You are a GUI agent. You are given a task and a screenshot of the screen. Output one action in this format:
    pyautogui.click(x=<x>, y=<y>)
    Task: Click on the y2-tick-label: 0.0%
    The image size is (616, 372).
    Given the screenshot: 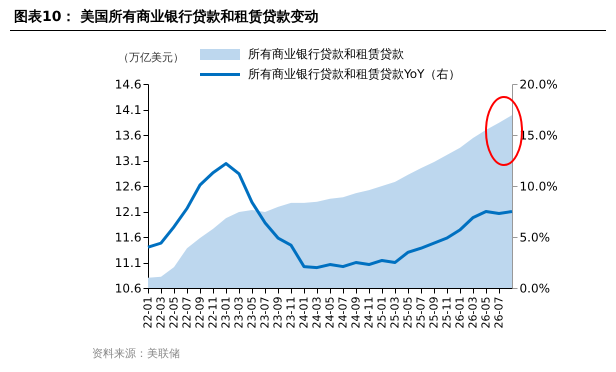 What is the action you would take?
    pyautogui.click(x=535, y=289)
    